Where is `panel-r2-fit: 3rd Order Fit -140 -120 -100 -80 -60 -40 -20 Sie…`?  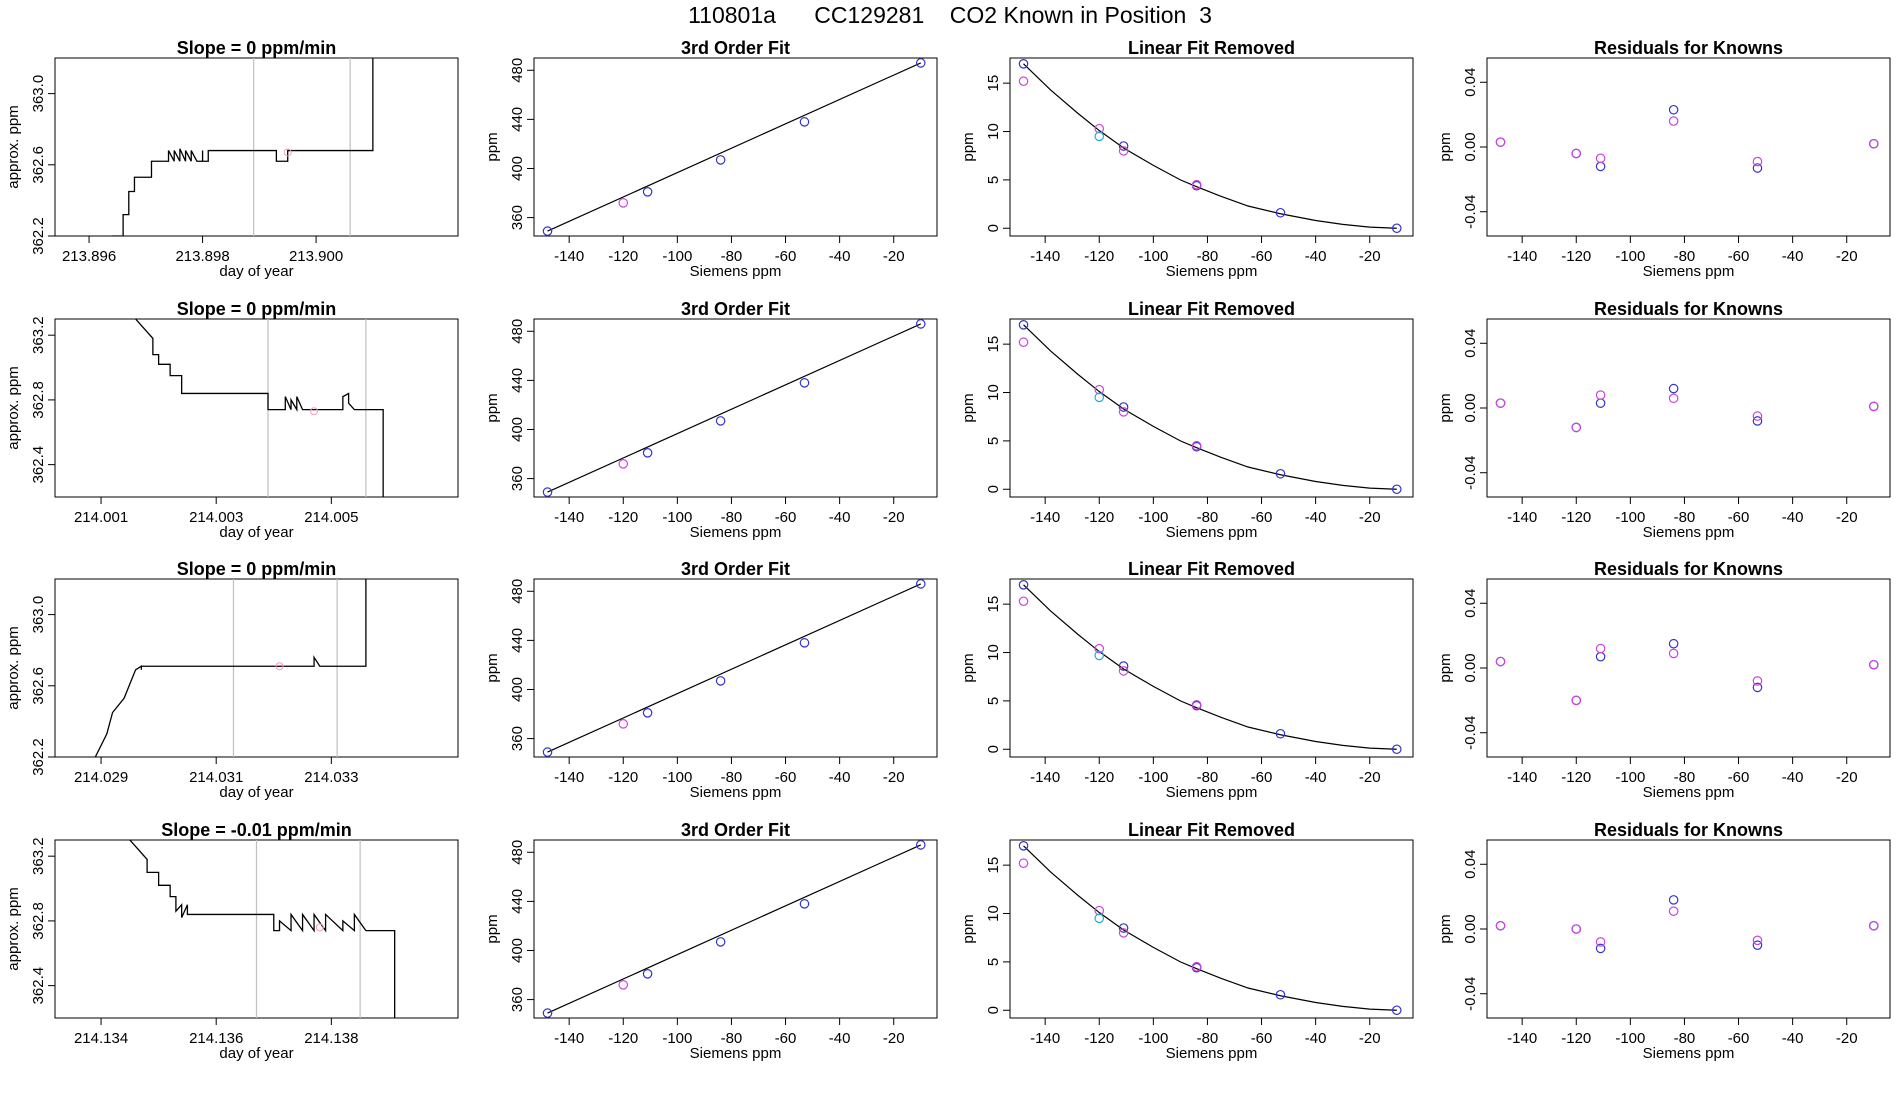
panel-r2-fit: 3rd Order Fit -140 -120 -100 -80 -60 -40 -20 Sie… is located at coordinates (711, 420).